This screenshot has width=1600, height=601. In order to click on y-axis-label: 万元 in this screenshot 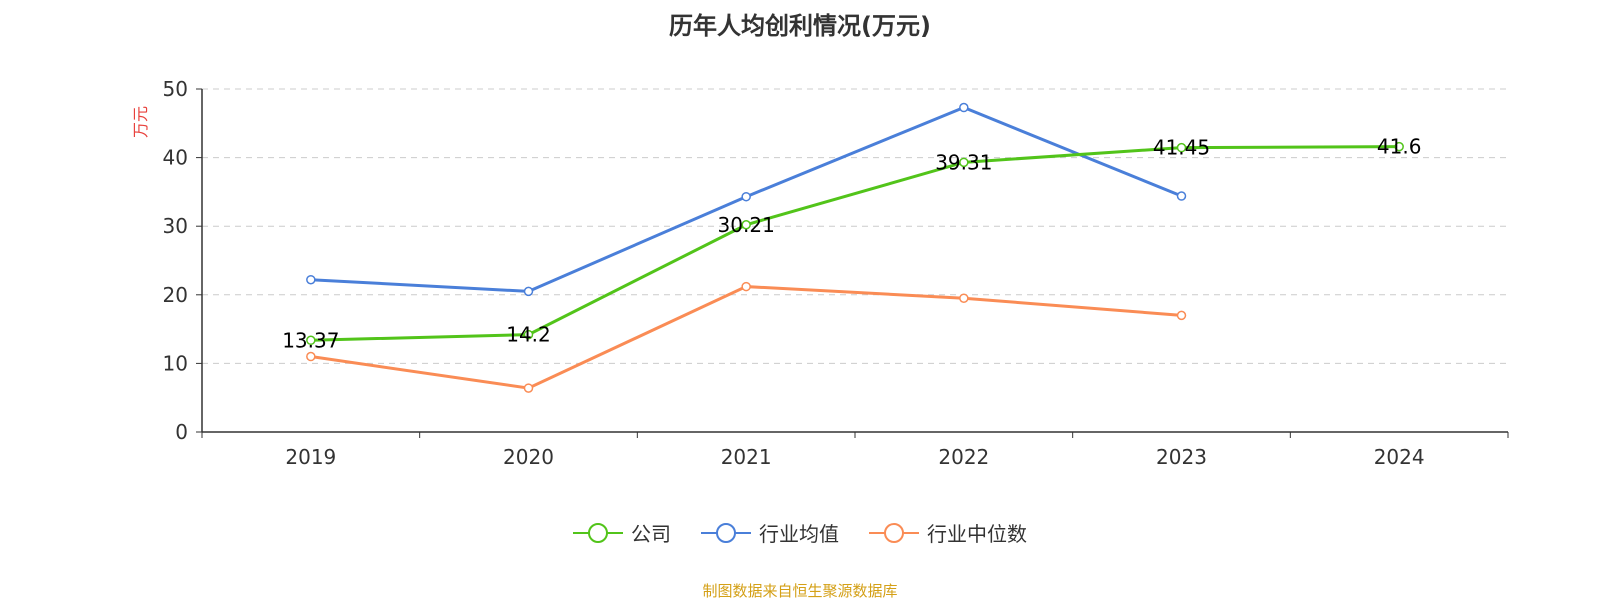, I will do `click(140, 122)`.